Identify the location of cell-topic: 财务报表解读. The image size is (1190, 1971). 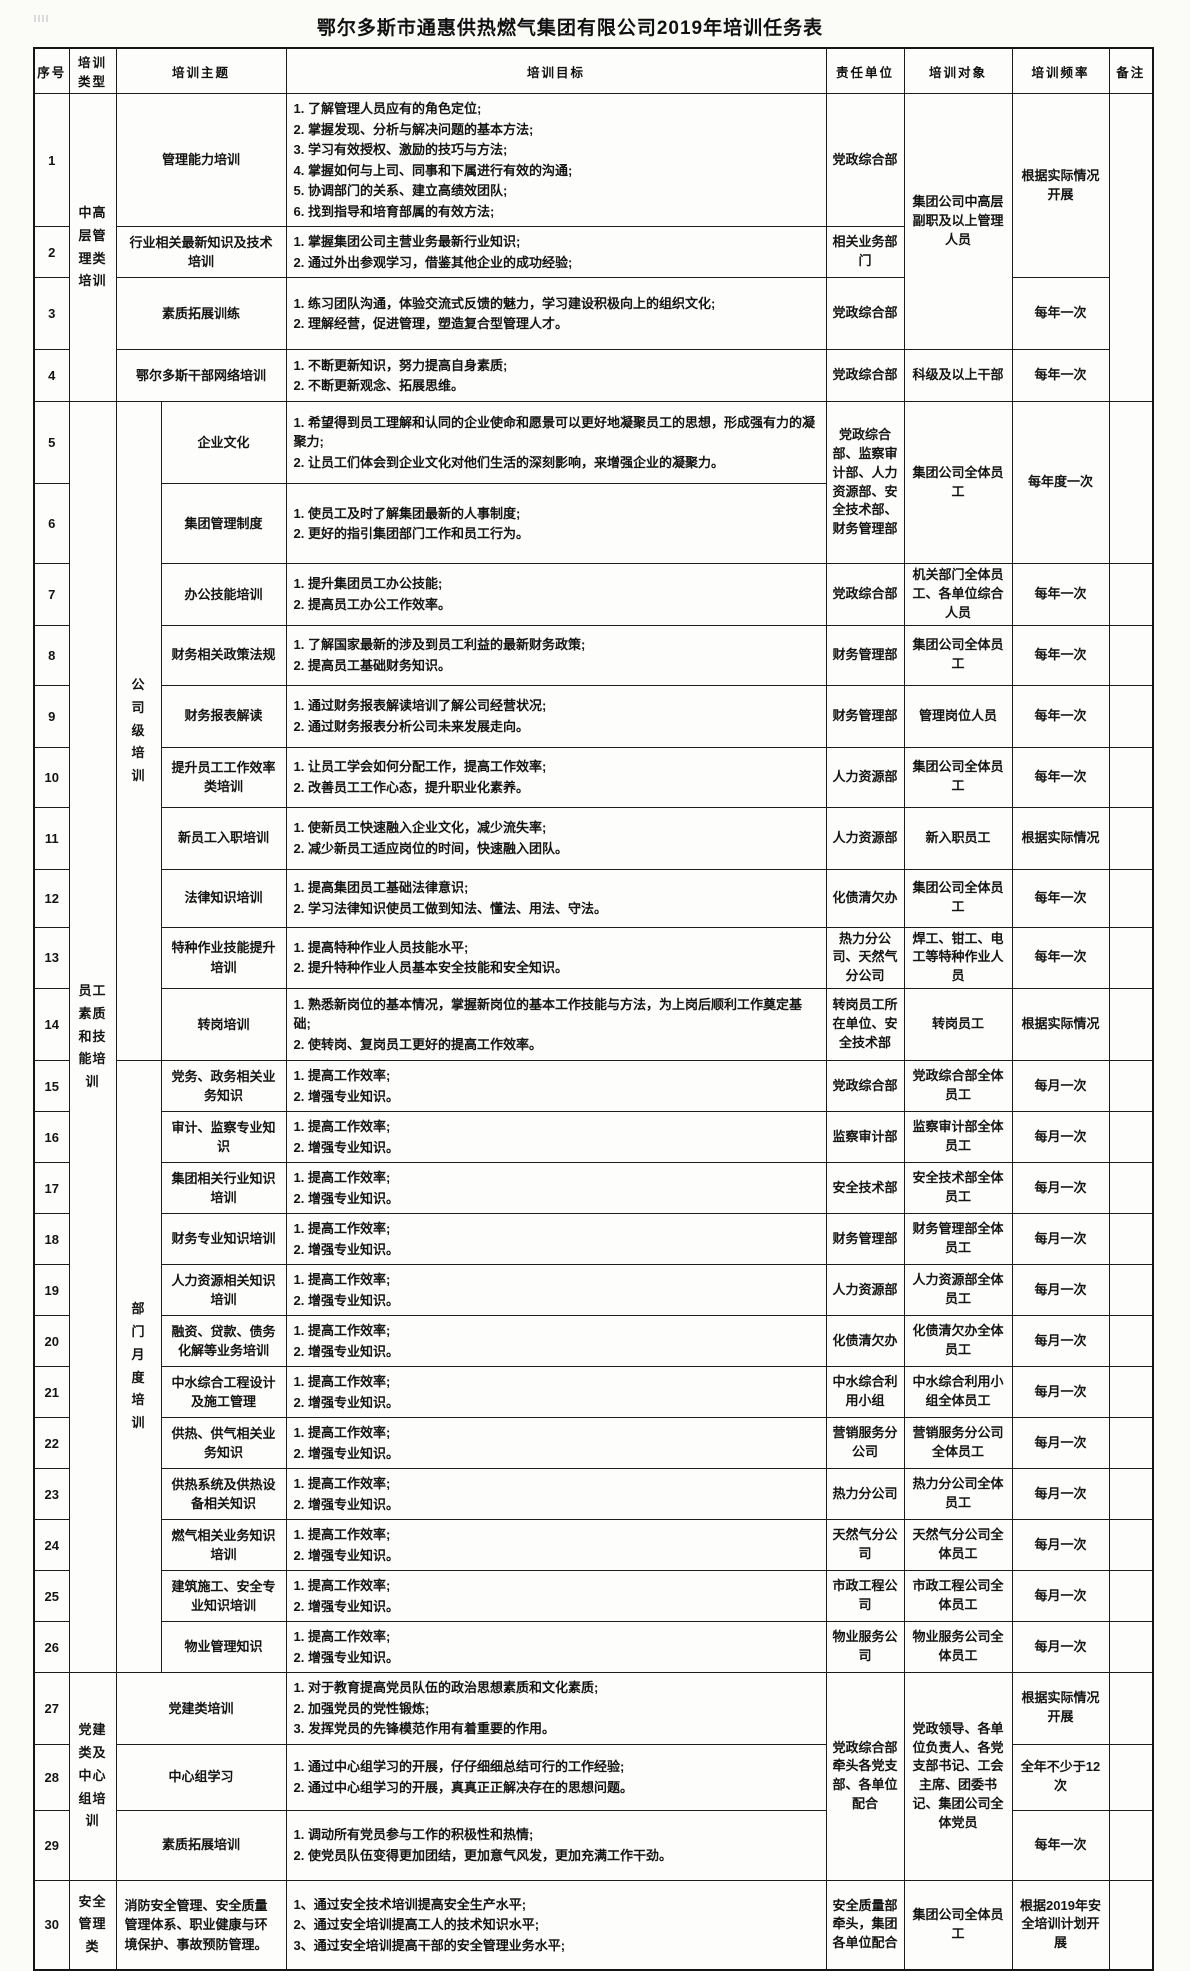
(223, 716).